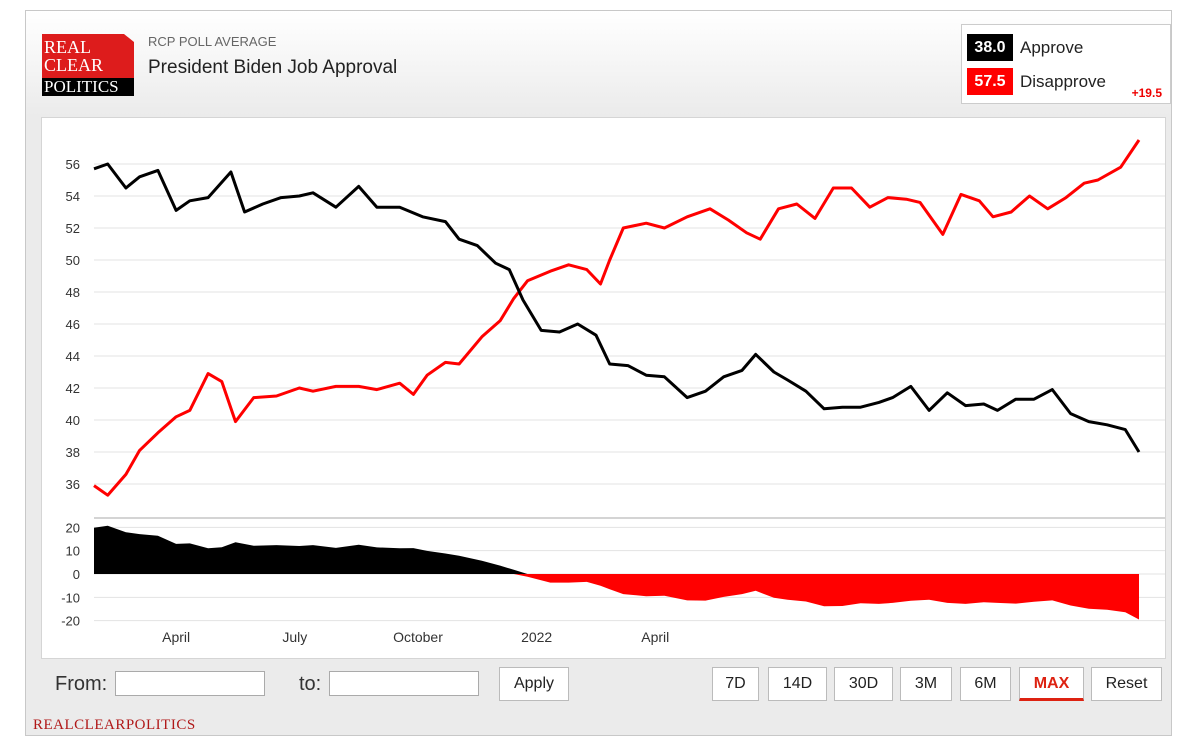  Describe the element at coordinates (73, 551) in the screenshot. I see `spread-tick-label-10: 10` at that location.